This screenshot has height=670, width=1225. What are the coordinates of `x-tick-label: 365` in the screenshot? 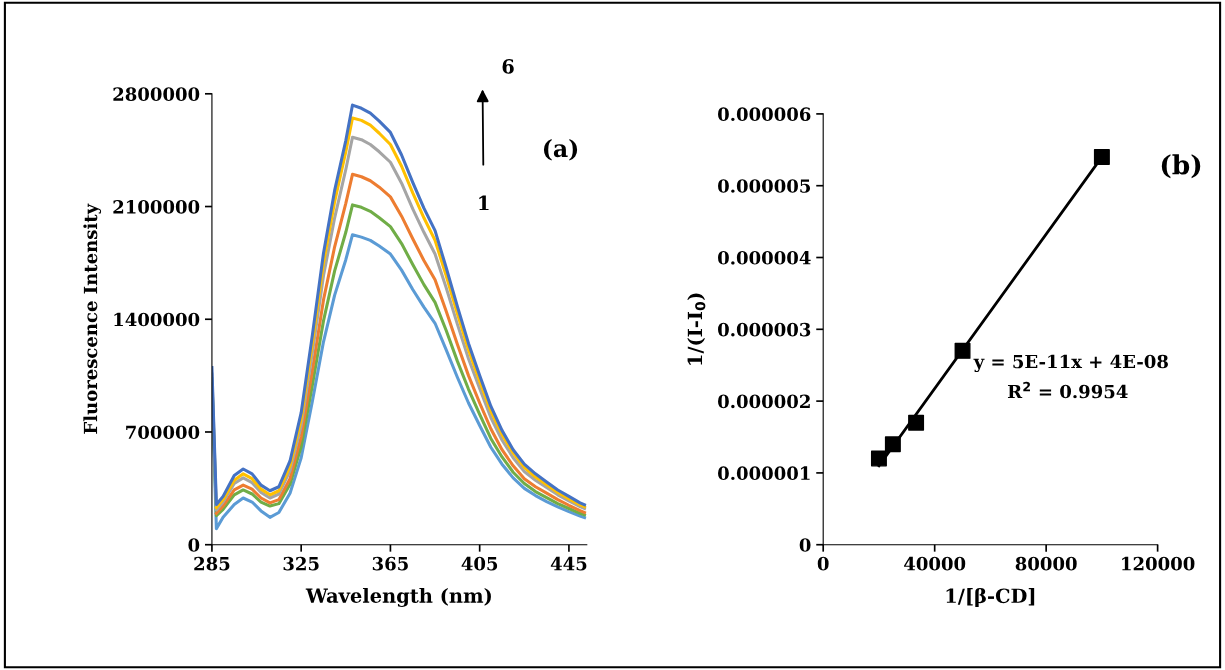 It's located at (390, 563).